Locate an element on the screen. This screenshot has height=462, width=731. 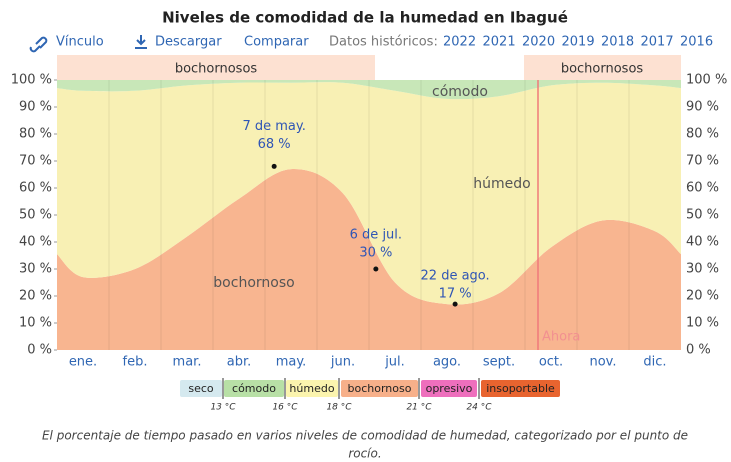
y-tick-label: 60 % is located at coordinates (35, 188).